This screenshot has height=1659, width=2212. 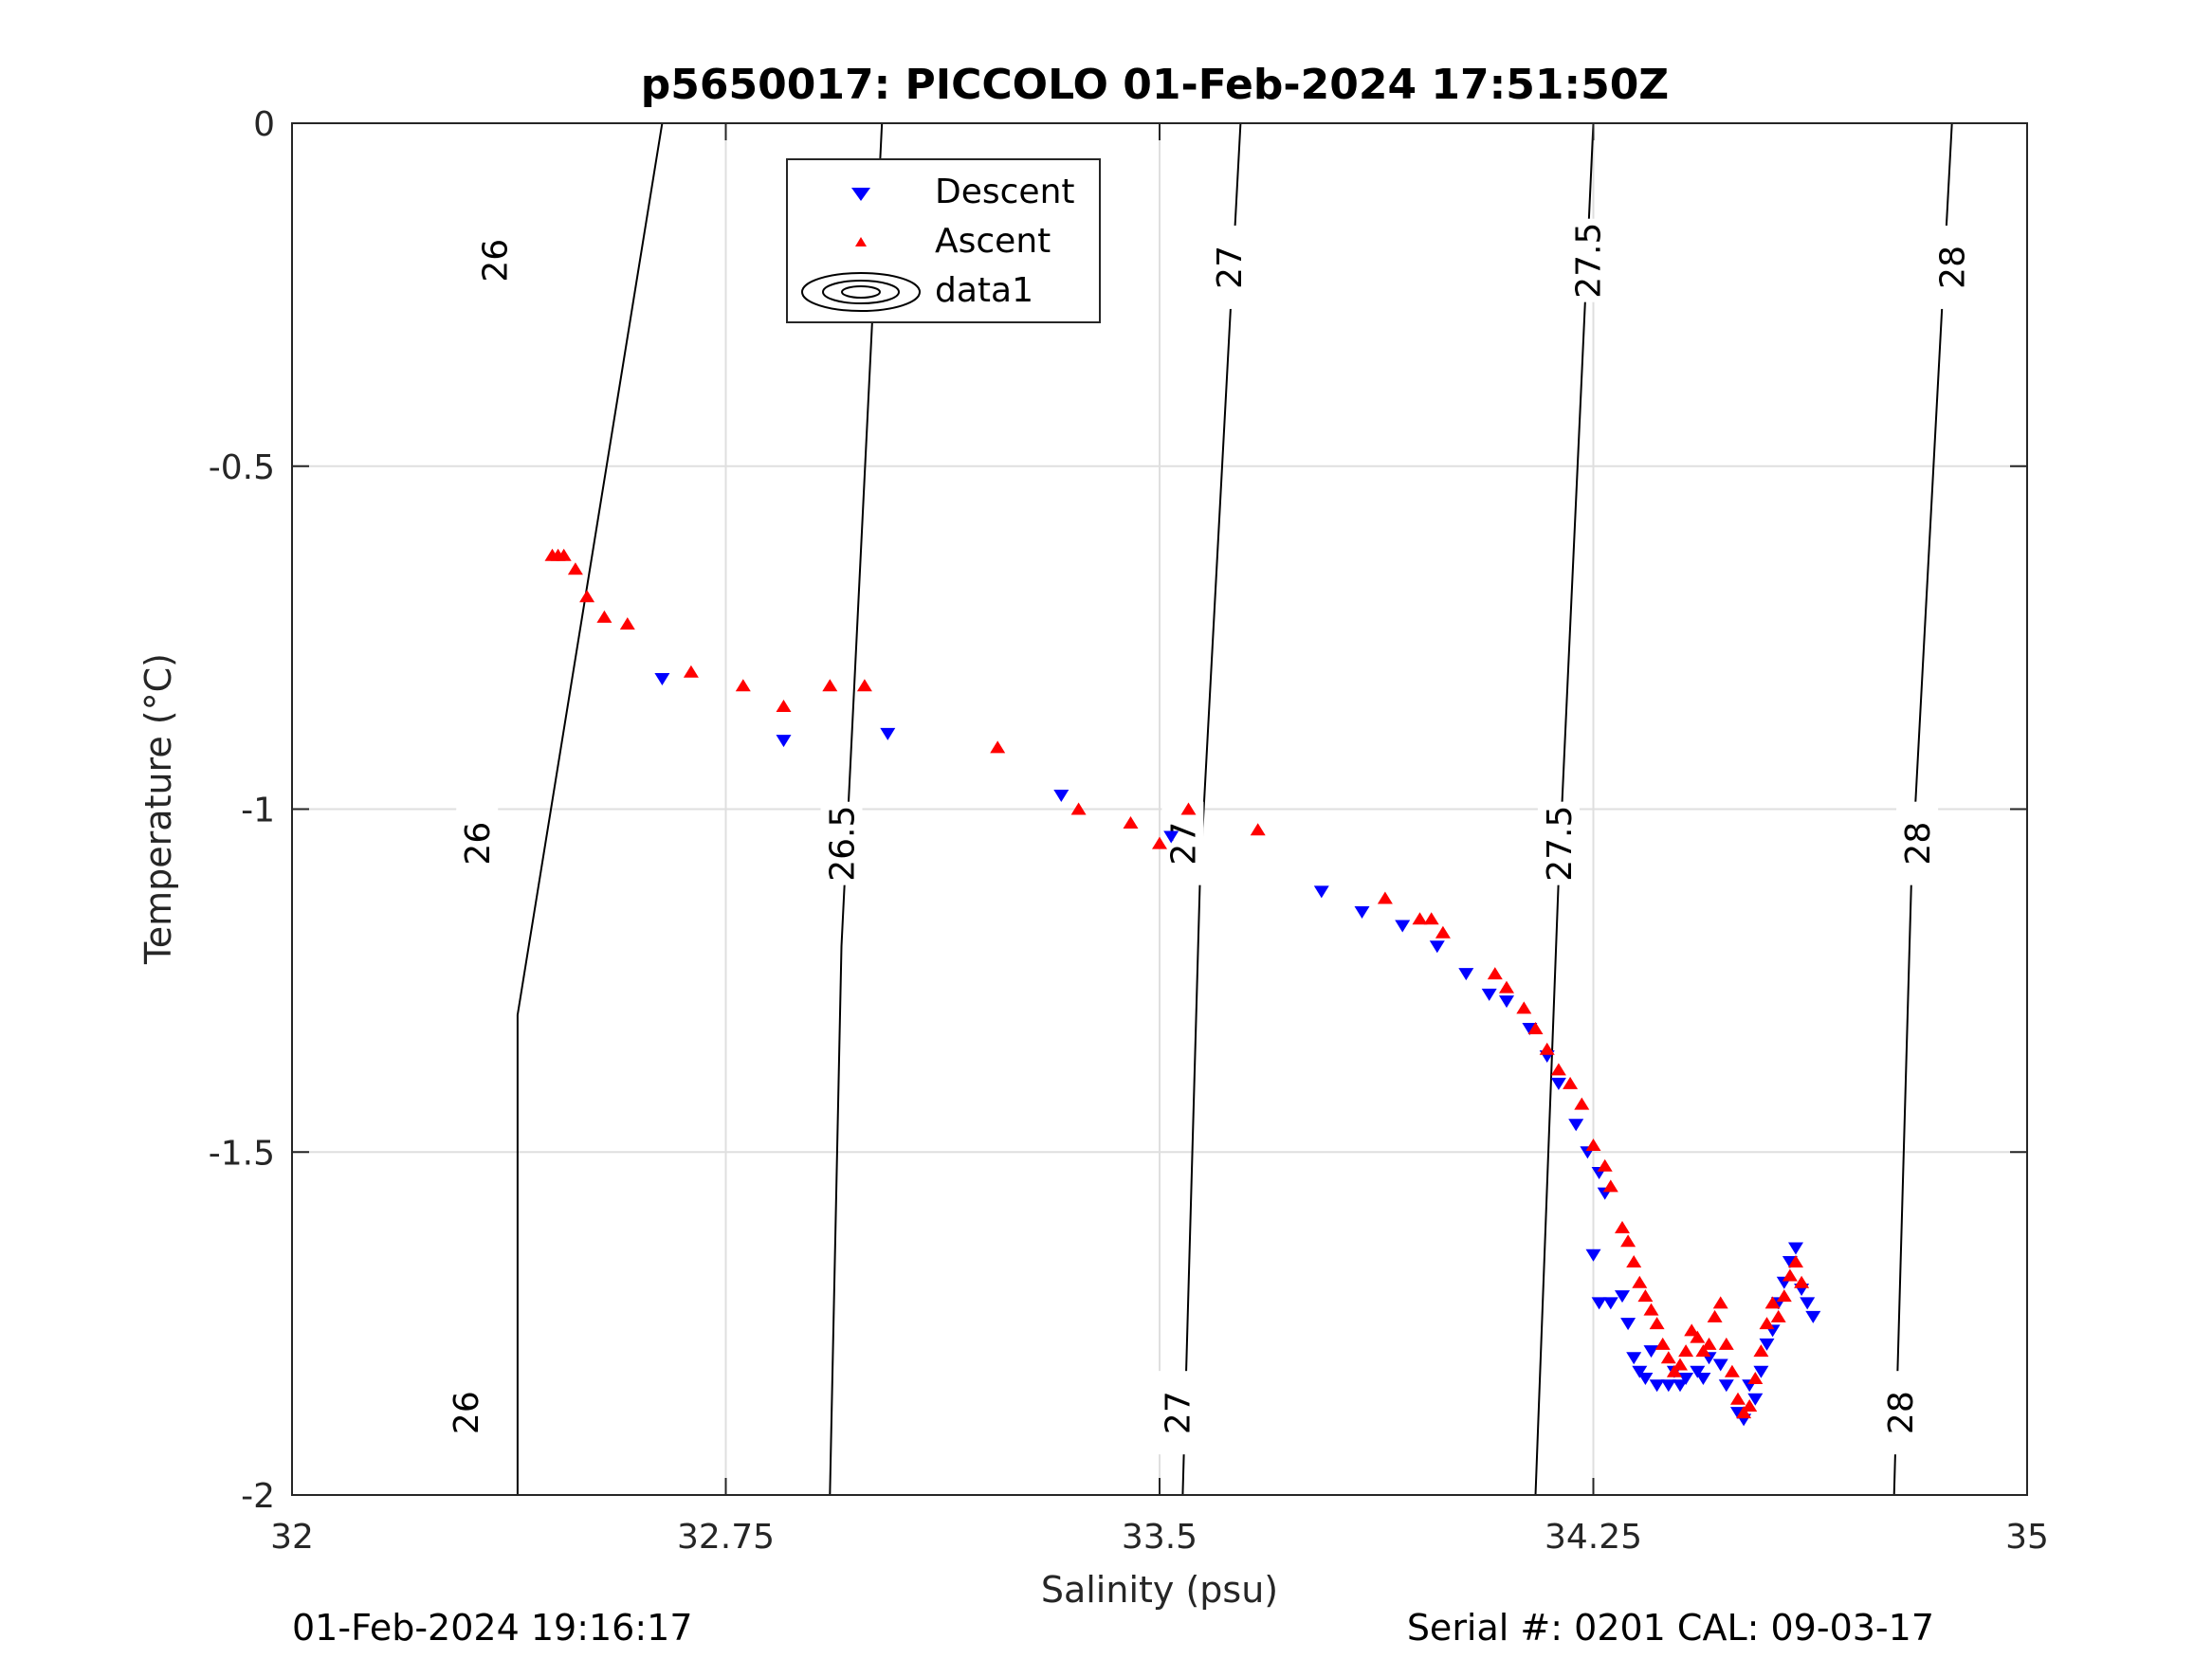 What do you see at coordinates (861, 241) in the screenshot?
I see `legend-ascent-marker` at bounding box center [861, 241].